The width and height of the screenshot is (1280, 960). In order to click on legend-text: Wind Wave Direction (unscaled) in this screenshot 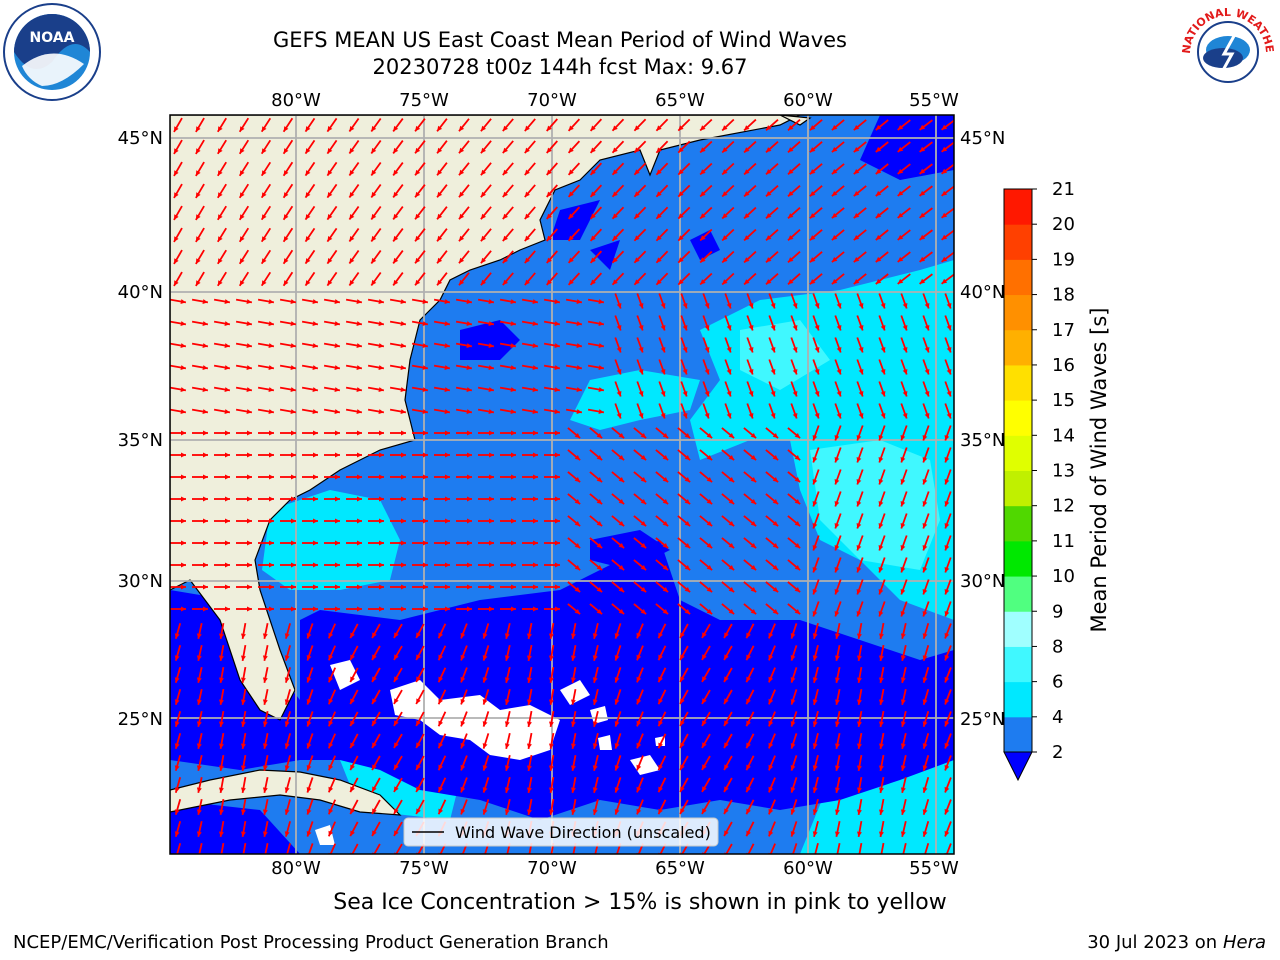, I will do `click(583, 832)`.